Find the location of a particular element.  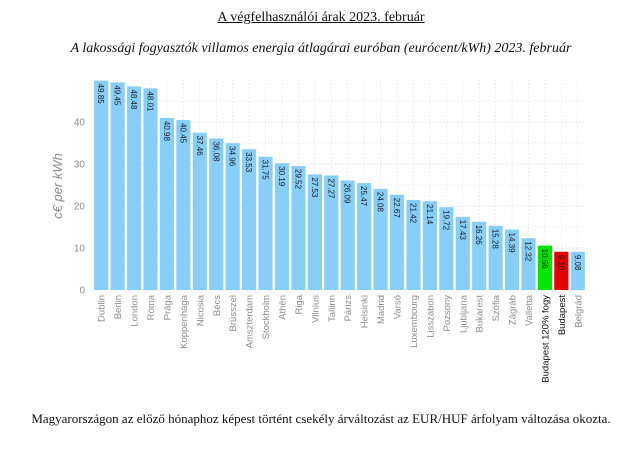

category-label: Belgrád is located at coordinates (578, 311).